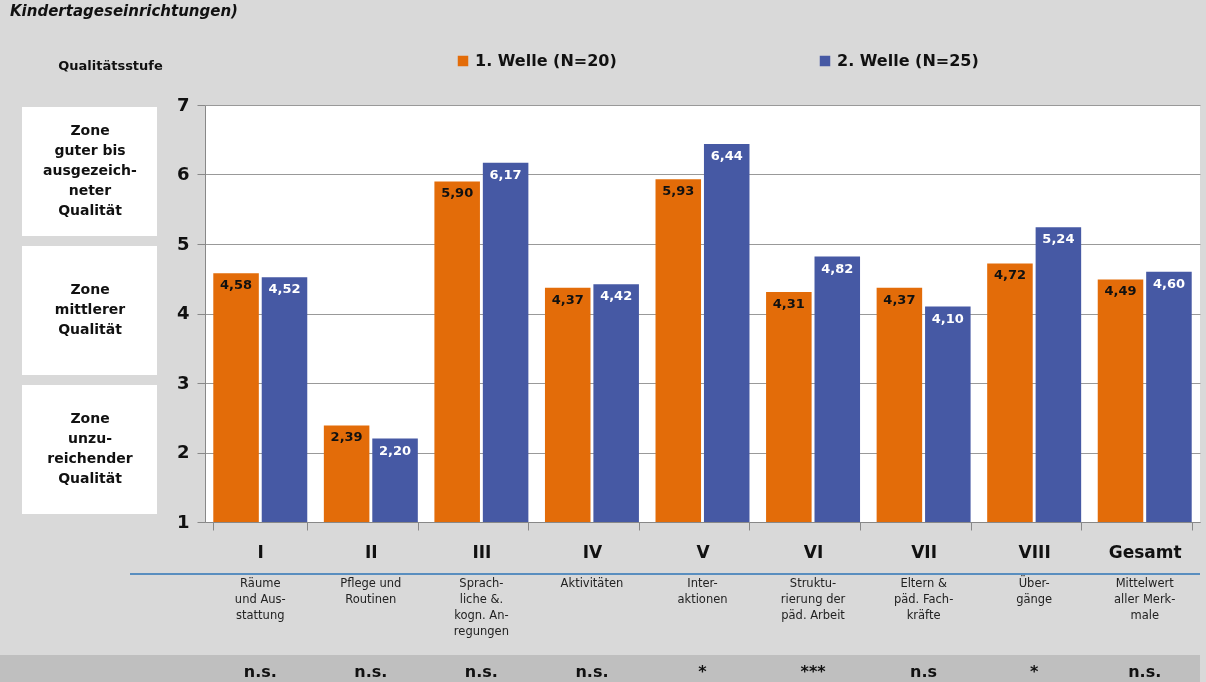 This screenshot has height=682, width=1206. Describe the element at coordinates (923, 599) in the screenshot. I see `text: Eltern & päd. Fach- kräfte` at that location.